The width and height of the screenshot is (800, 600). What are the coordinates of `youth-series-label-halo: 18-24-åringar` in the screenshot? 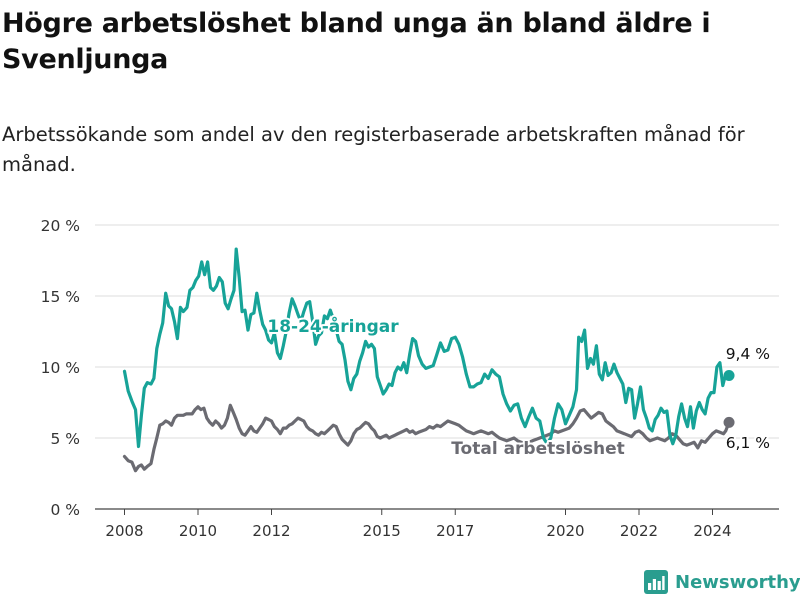 It's located at (333, 326).